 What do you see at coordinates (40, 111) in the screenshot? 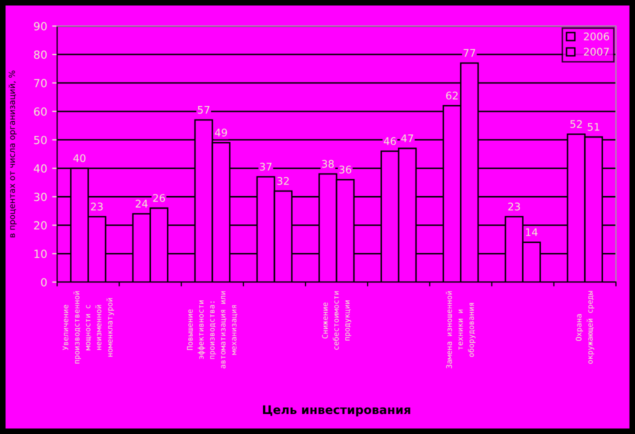
I see `y-tick-label: 60` at bounding box center [40, 111].